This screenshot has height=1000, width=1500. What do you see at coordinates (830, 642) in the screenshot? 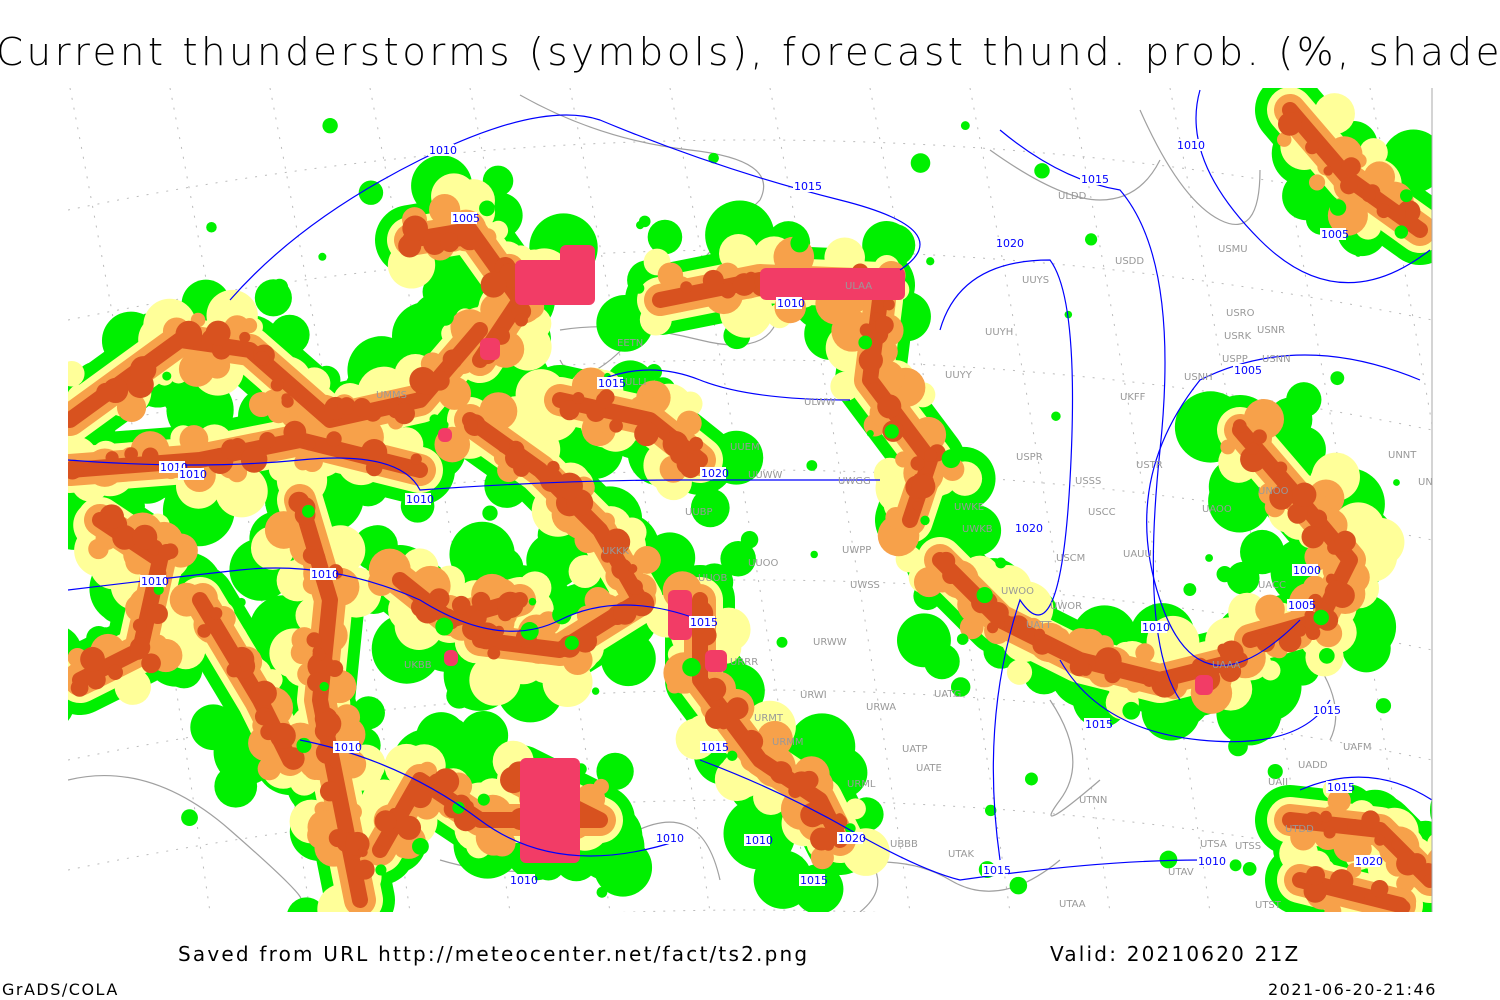
I see `station-label: URWW` at bounding box center [830, 642].